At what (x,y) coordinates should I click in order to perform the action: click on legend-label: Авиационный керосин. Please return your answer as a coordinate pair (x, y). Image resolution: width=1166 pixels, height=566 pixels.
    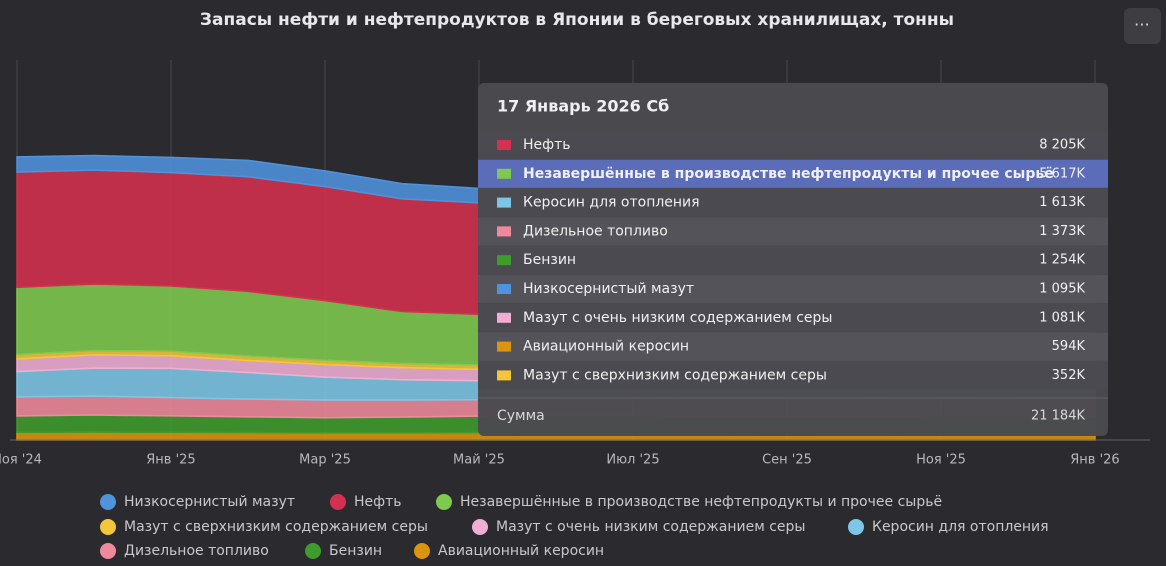
    Looking at the image, I should click on (521, 551).